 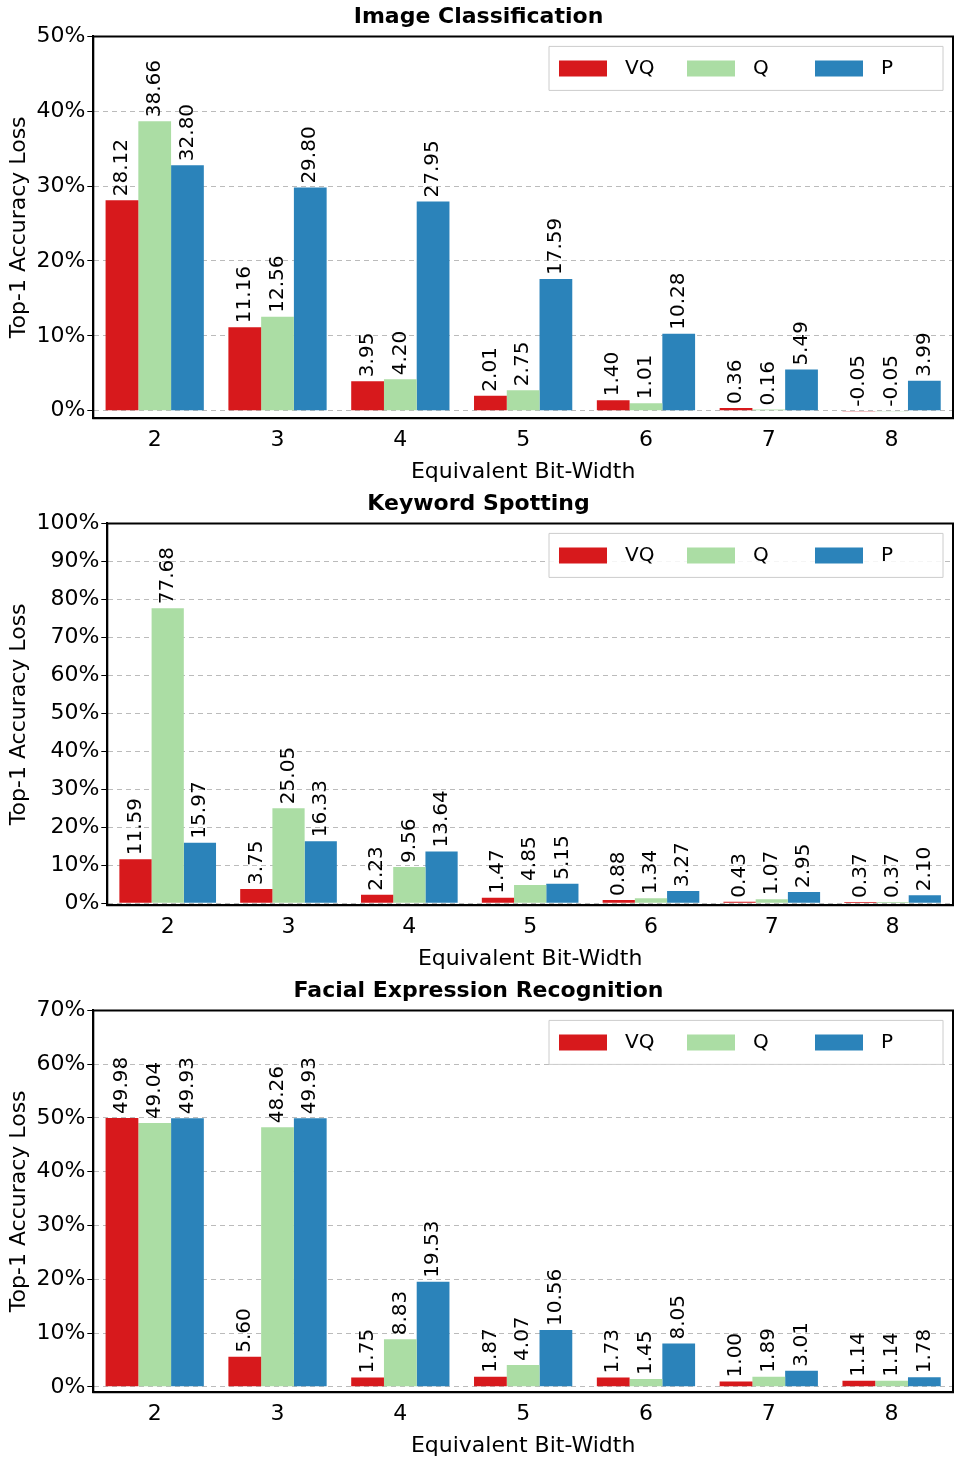 I want to click on data-label: 15.97, so click(x=198, y=810).